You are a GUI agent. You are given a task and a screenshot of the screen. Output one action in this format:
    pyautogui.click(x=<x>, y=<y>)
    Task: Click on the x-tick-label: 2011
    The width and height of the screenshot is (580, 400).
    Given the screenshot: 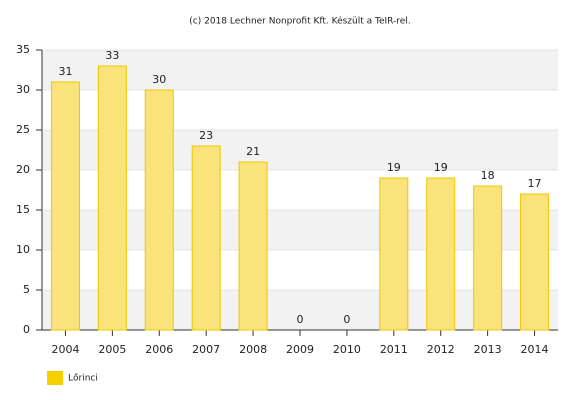 What is the action you would take?
    pyautogui.click(x=394, y=349)
    